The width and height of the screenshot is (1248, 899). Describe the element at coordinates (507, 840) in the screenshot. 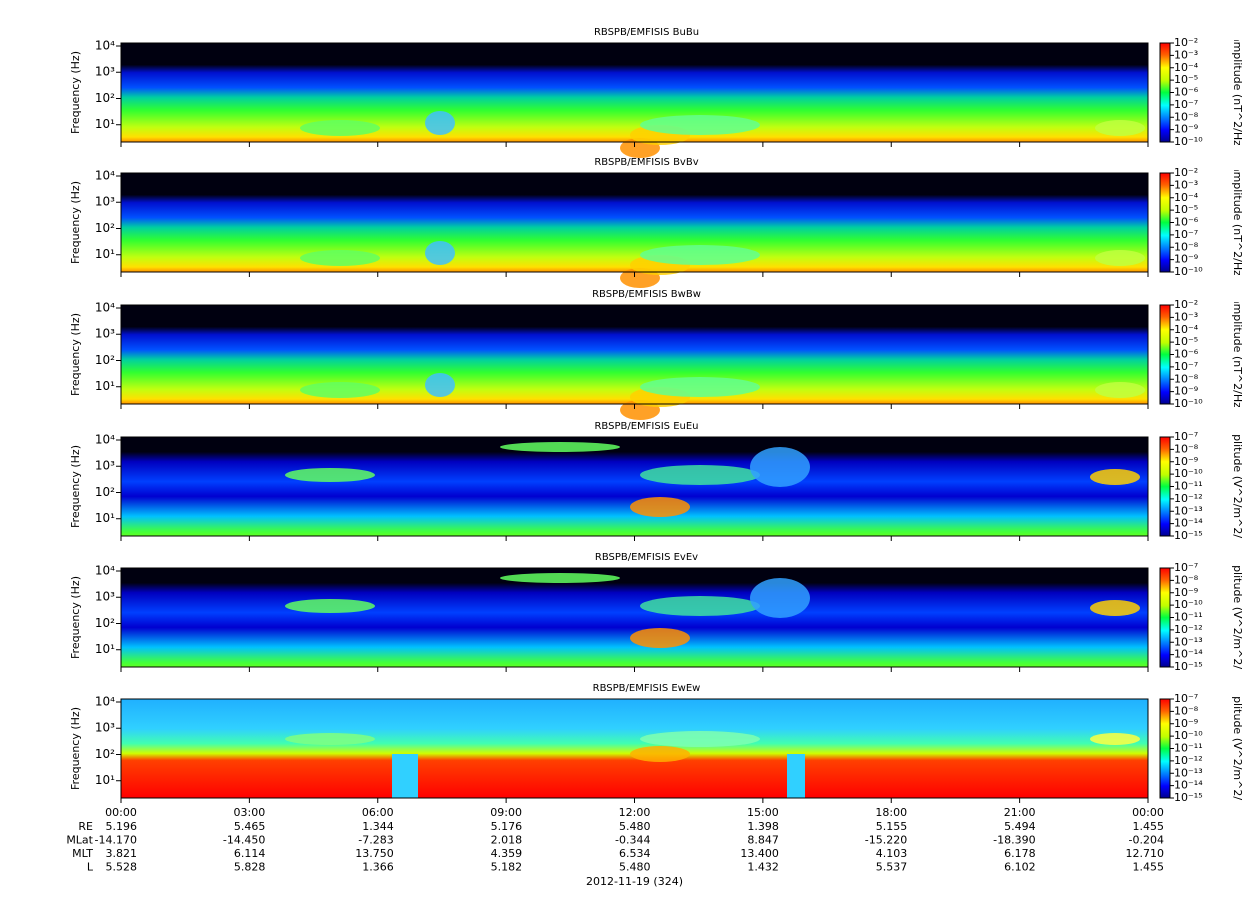

I see `ephemeris-value: 2.018` at that location.